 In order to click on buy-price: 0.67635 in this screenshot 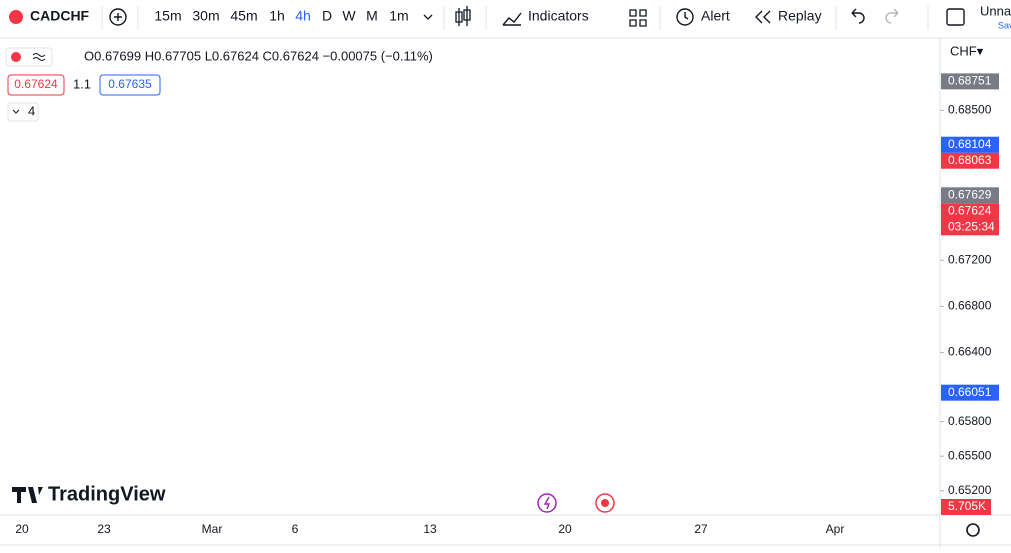, I will do `click(130, 84)`.